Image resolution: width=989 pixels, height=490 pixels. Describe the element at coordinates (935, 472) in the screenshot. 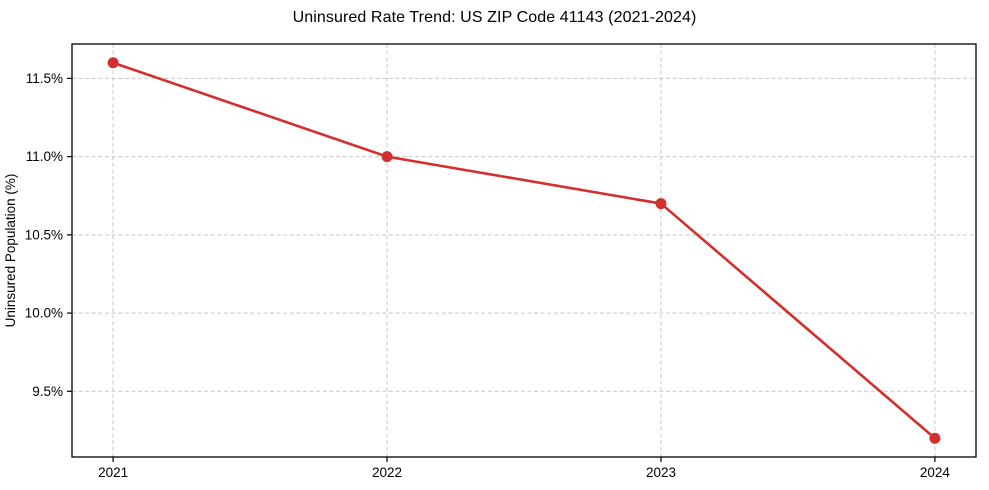

I see `x-tick-label: 2024` at that location.